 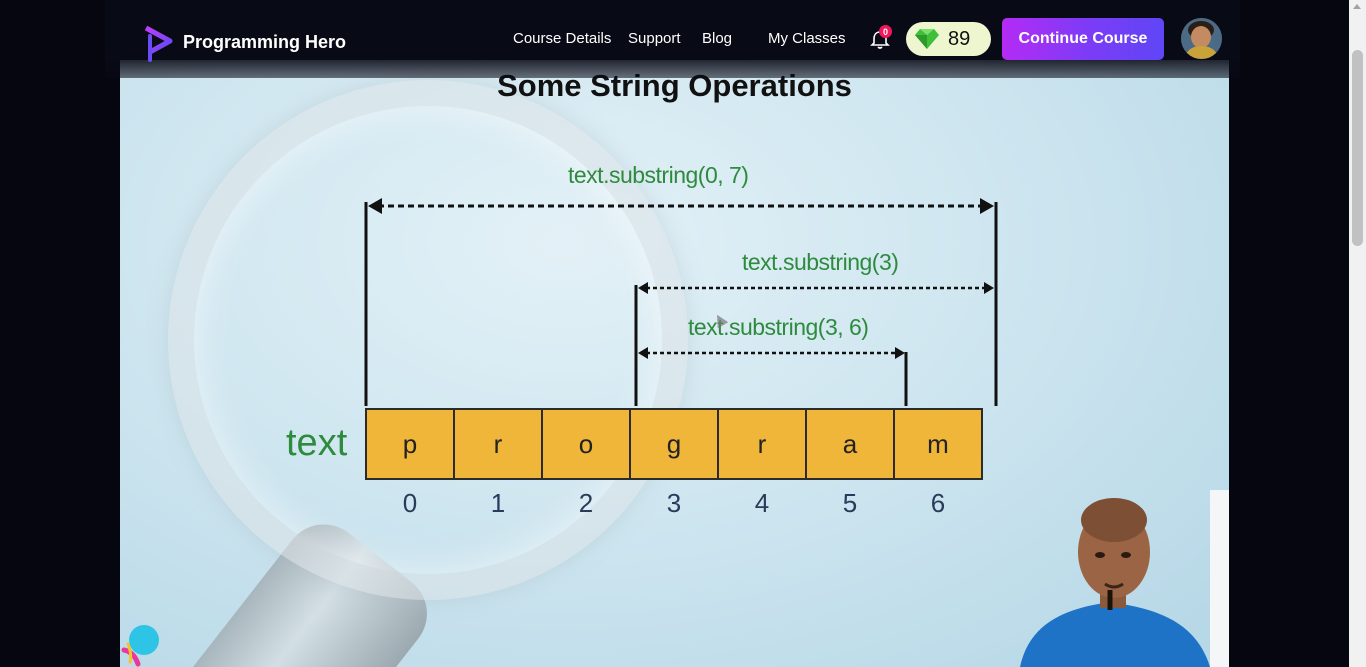 What do you see at coordinates (778, 327) in the screenshot?
I see `label-substring-3-6: text.substring(3, 6)` at bounding box center [778, 327].